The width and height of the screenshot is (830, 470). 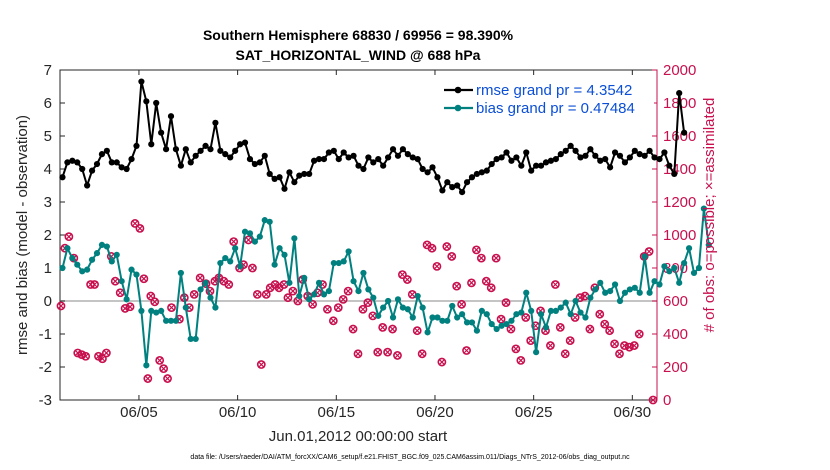 I want to click on y-left-tick-label: 7, so click(x=48, y=70).